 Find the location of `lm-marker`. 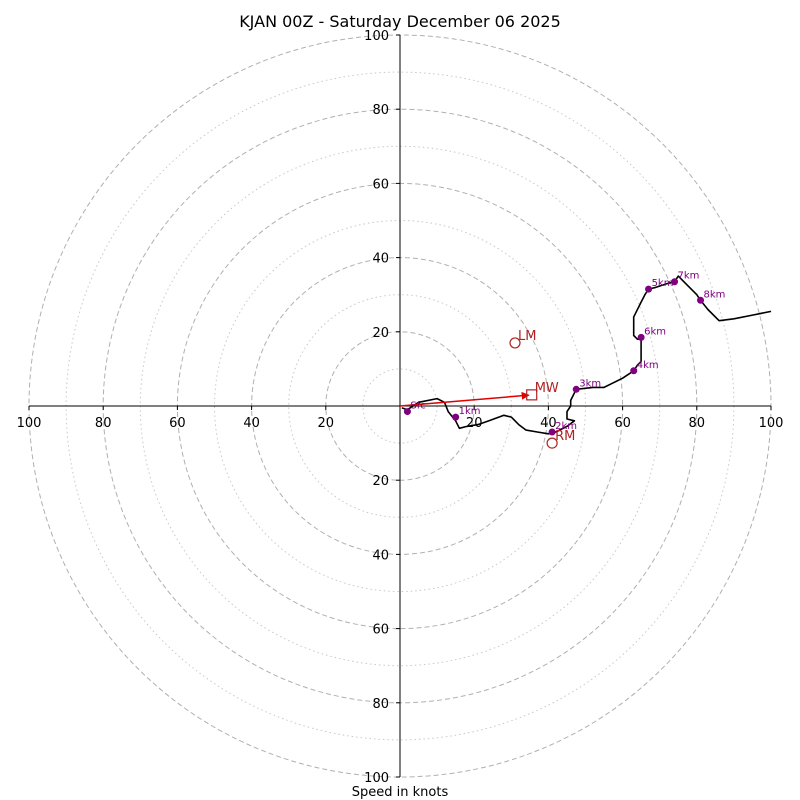

lm-marker is located at coordinates (515, 343).